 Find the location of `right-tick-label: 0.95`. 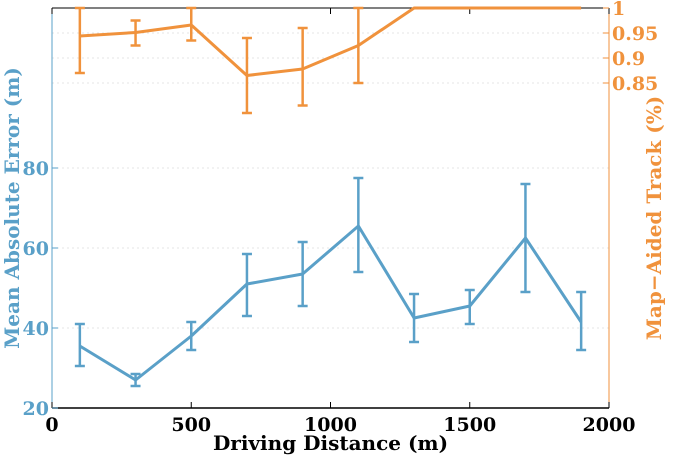

right-tick-label: 0.95 is located at coordinates (635, 34).